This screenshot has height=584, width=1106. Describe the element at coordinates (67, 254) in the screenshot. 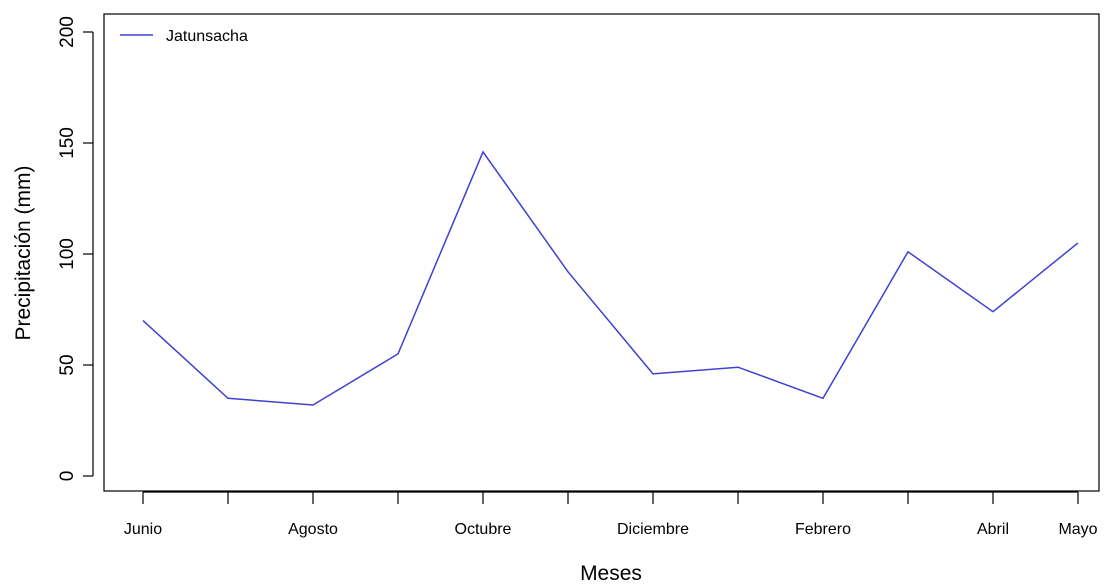

I see `y-tick-label: 100` at that location.